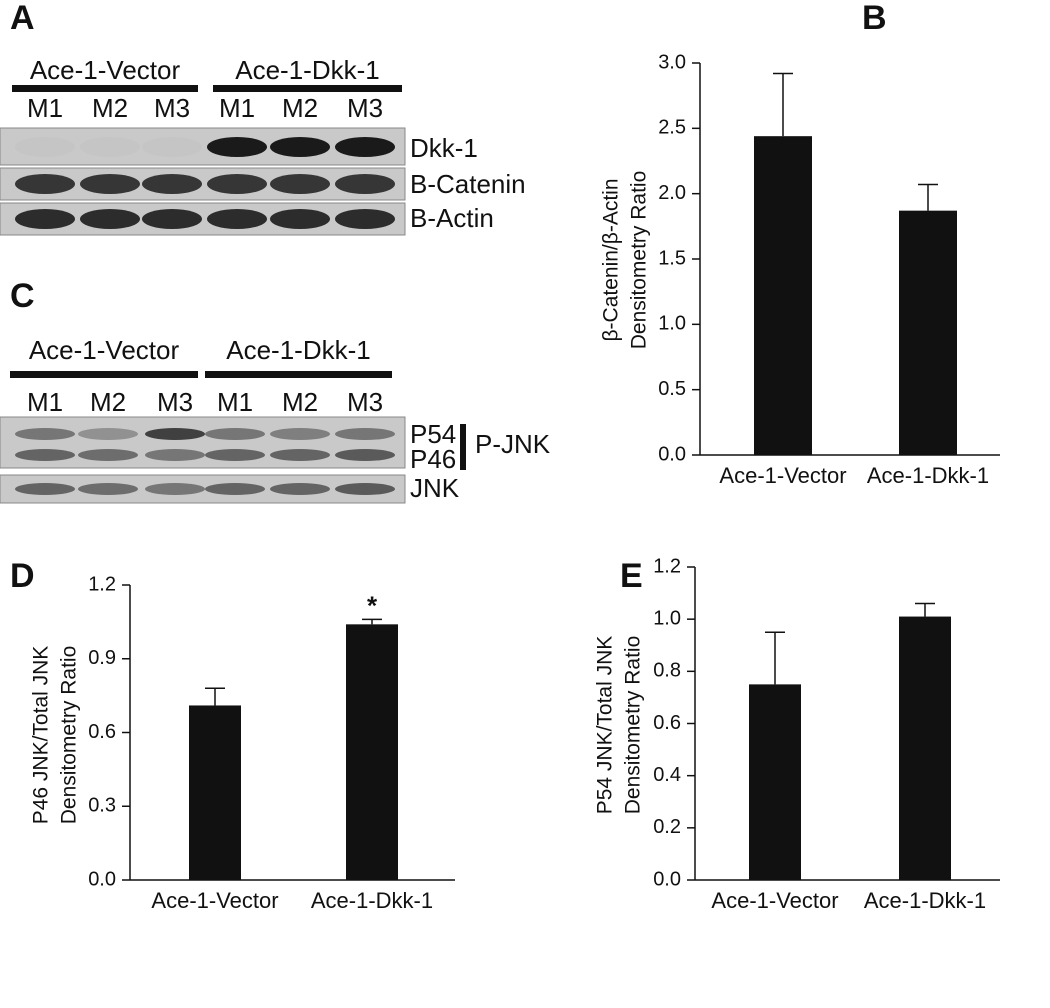  I want to click on blot-strip, so click(203, 442).